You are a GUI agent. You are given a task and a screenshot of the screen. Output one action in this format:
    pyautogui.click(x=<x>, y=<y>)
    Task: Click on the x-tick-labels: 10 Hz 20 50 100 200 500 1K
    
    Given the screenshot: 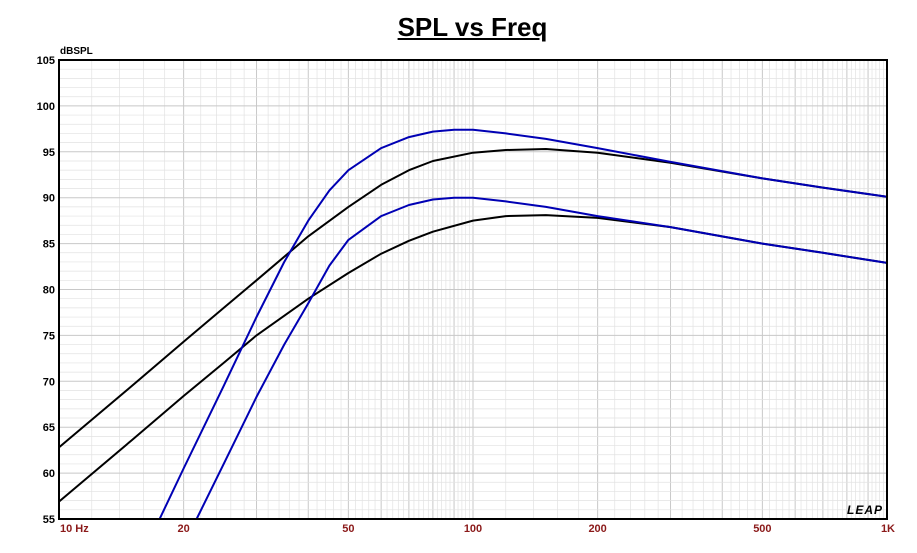 What is the action you would take?
    pyautogui.click(x=477, y=529)
    